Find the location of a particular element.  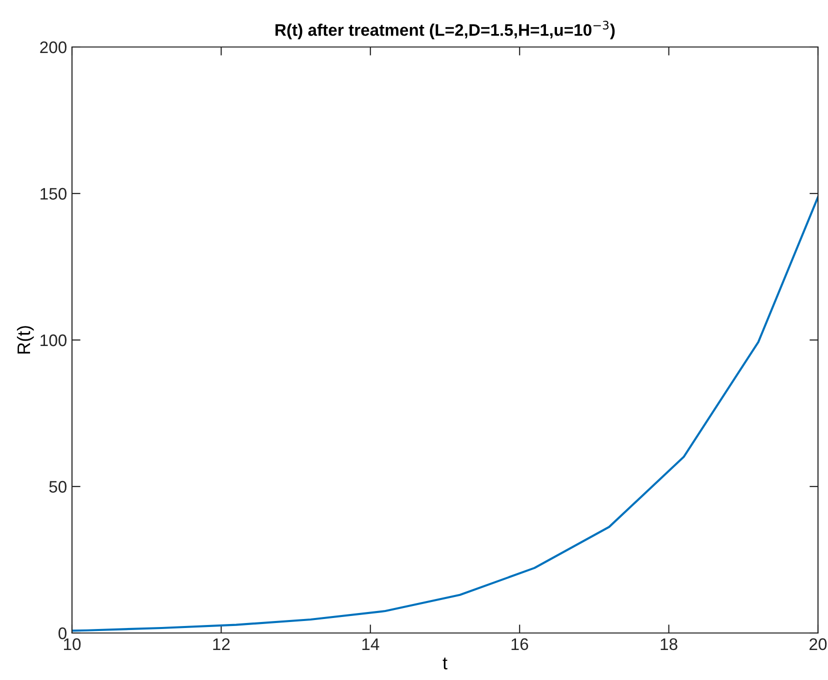

y-tick-label: 200 is located at coordinates (53, 47).